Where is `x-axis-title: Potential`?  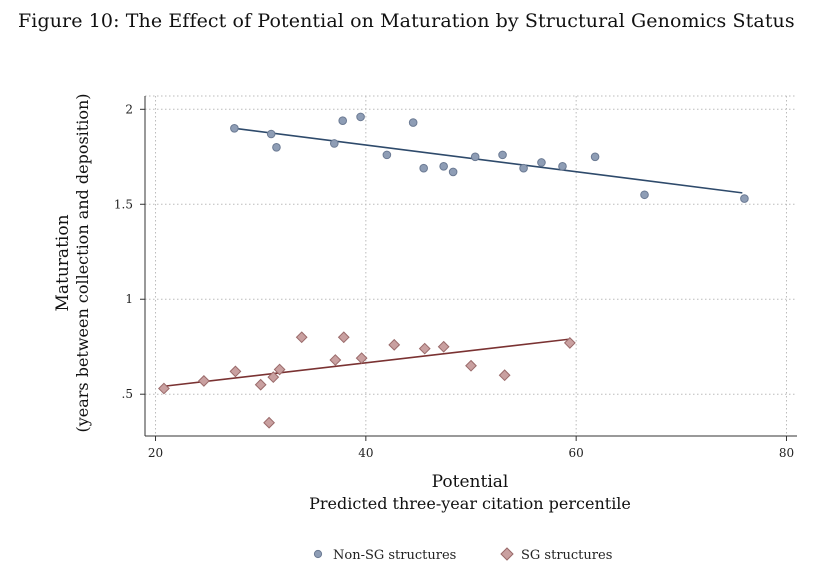 x-axis-title: Potential is located at coordinates (470, 482).